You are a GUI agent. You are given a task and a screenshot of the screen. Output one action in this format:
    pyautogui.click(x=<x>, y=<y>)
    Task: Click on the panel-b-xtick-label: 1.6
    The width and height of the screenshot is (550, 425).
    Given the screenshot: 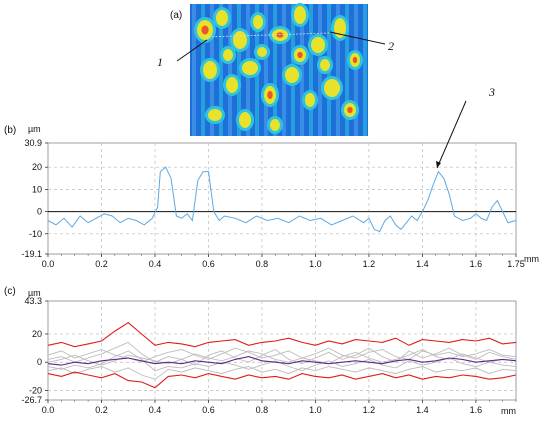 What is the action you would take?
    pyautogui.click(x=476, y=264)
    